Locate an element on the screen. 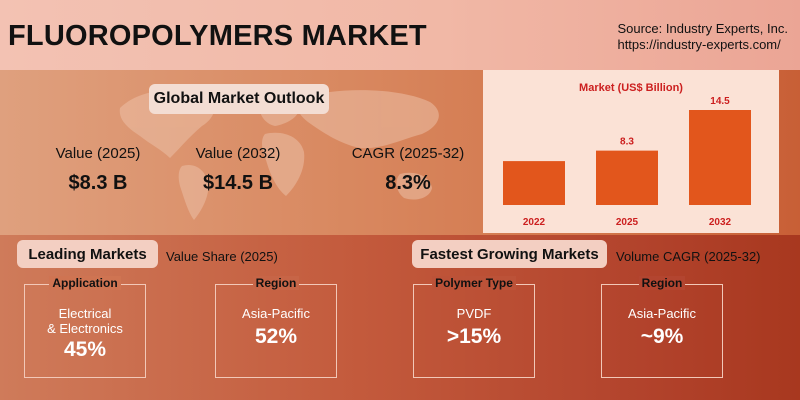  x-tick-2025: 2025 is located at coordinates (627, 222).